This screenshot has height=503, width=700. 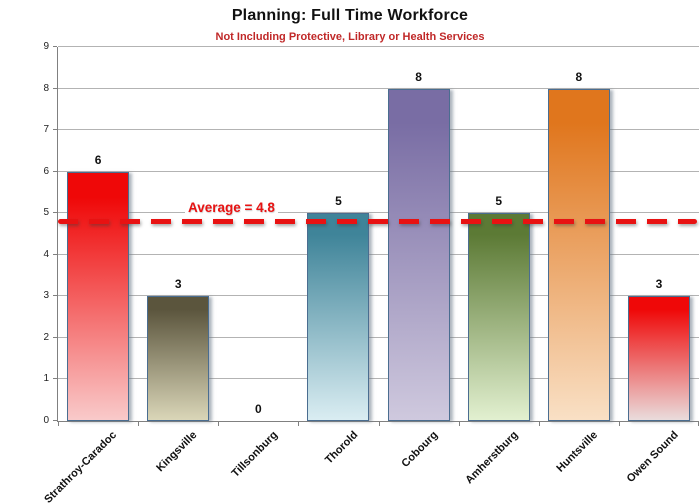 I want to click on value-label-owen-sound: 3, so click(x=659, y=284).